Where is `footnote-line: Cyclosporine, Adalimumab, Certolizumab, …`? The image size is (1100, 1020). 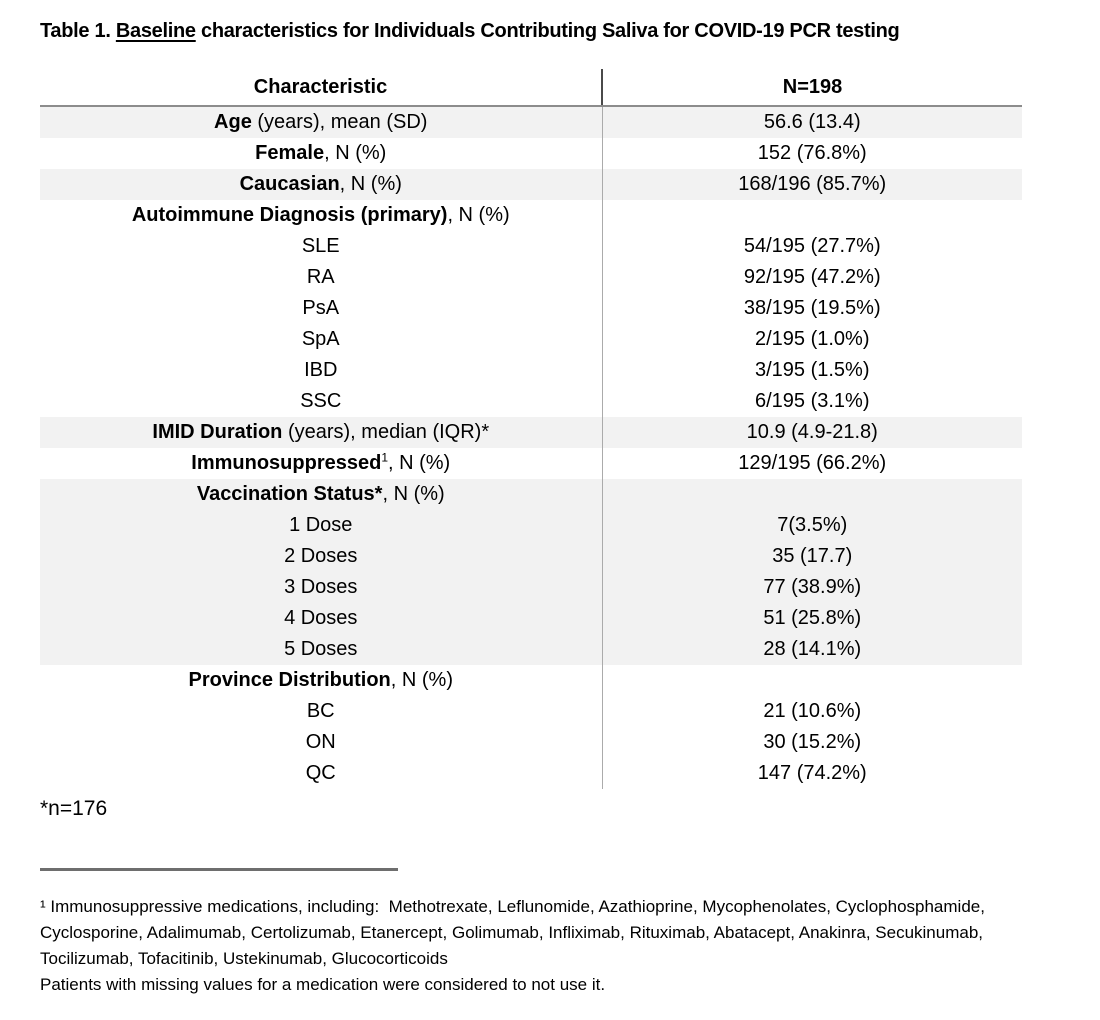 footnote-line: Cyclosporine, Adalimumab, Certolizumab, … is located at coordinates (512, 932).